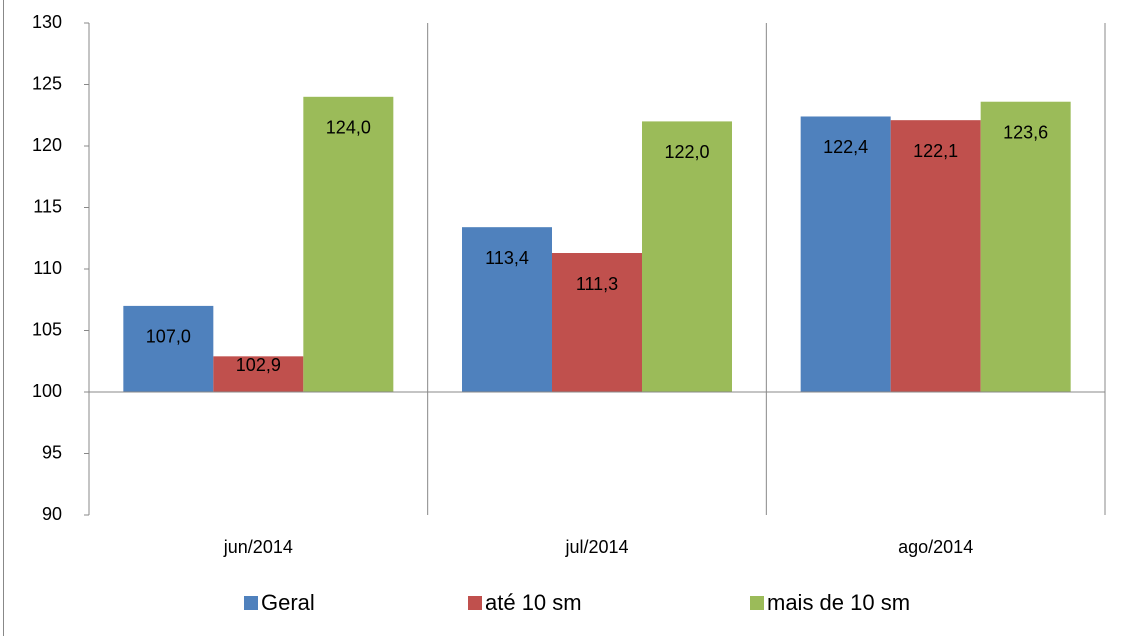 Image resolution: width=1123 pixels, height=636 pixels. Describe the element at coordinates (47, 391) in the screenshot. I see `y-tick-label: 100` at that location.